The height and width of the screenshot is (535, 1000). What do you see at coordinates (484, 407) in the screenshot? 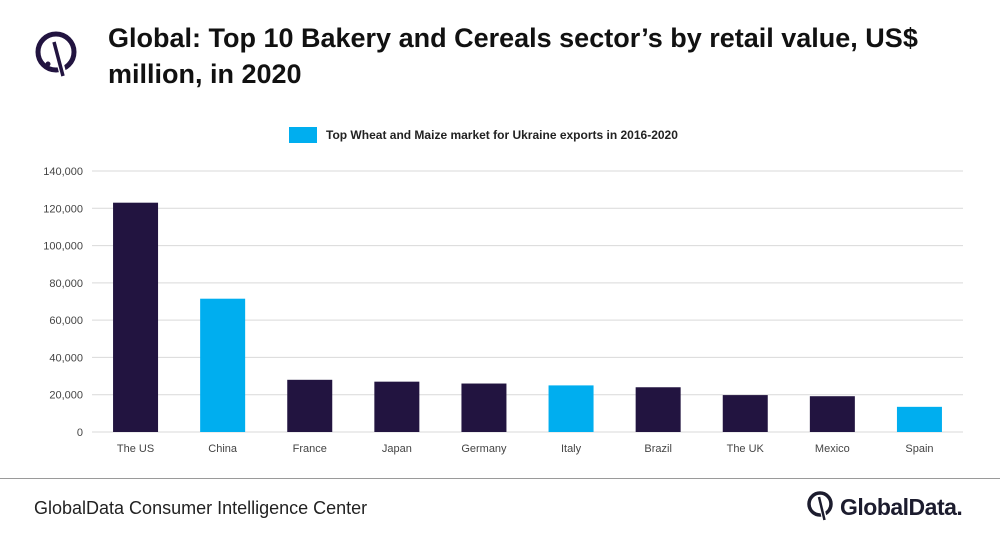
I see `bar-germany` at bounding box center [484, 407].